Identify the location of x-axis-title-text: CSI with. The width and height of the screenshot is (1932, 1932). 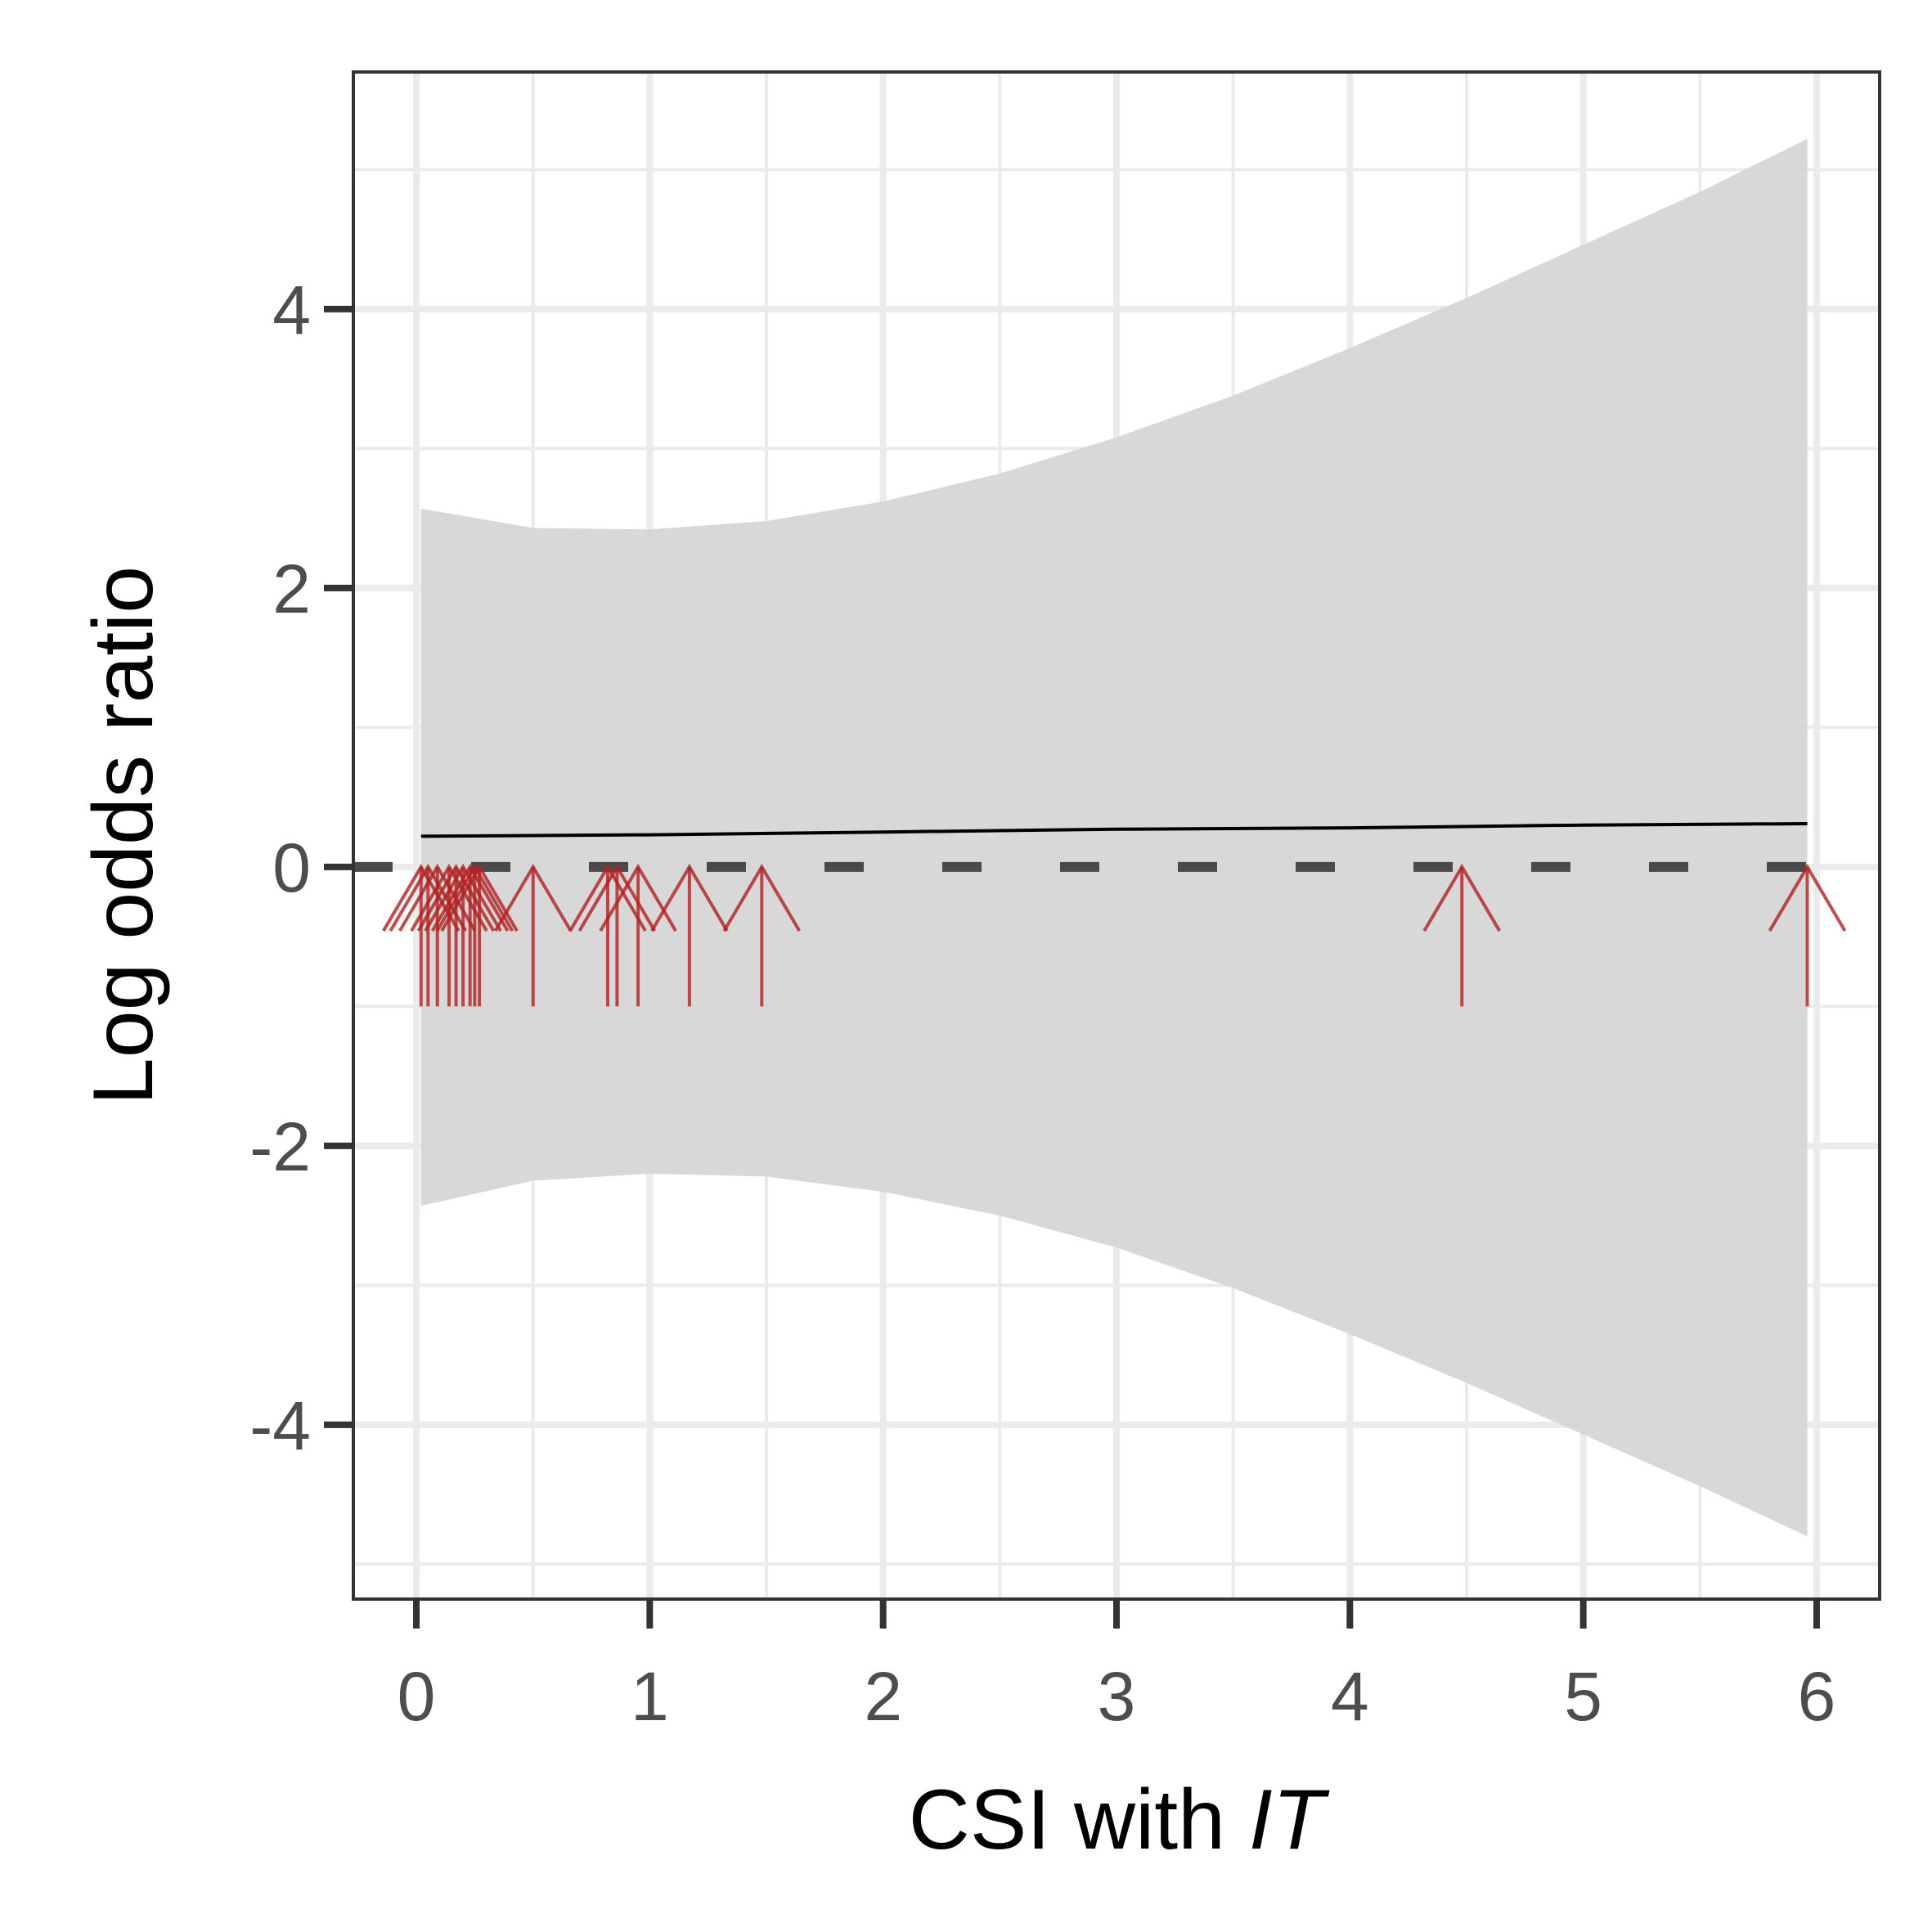
(1067, 1819).